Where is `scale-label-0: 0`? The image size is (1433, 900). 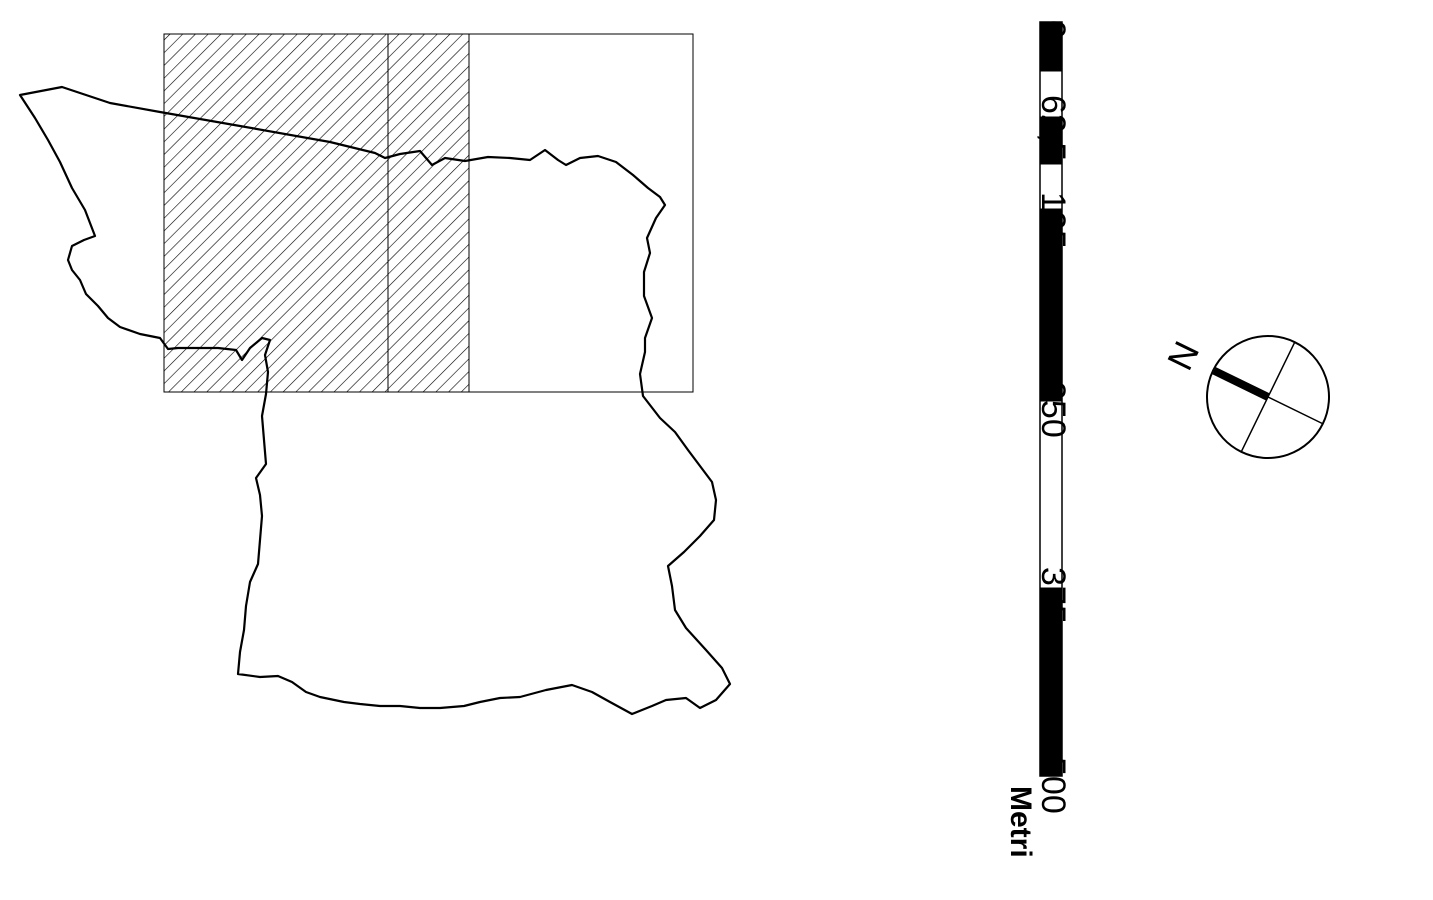 scale-label-0: 0 is located at coordinates (1053, 29).